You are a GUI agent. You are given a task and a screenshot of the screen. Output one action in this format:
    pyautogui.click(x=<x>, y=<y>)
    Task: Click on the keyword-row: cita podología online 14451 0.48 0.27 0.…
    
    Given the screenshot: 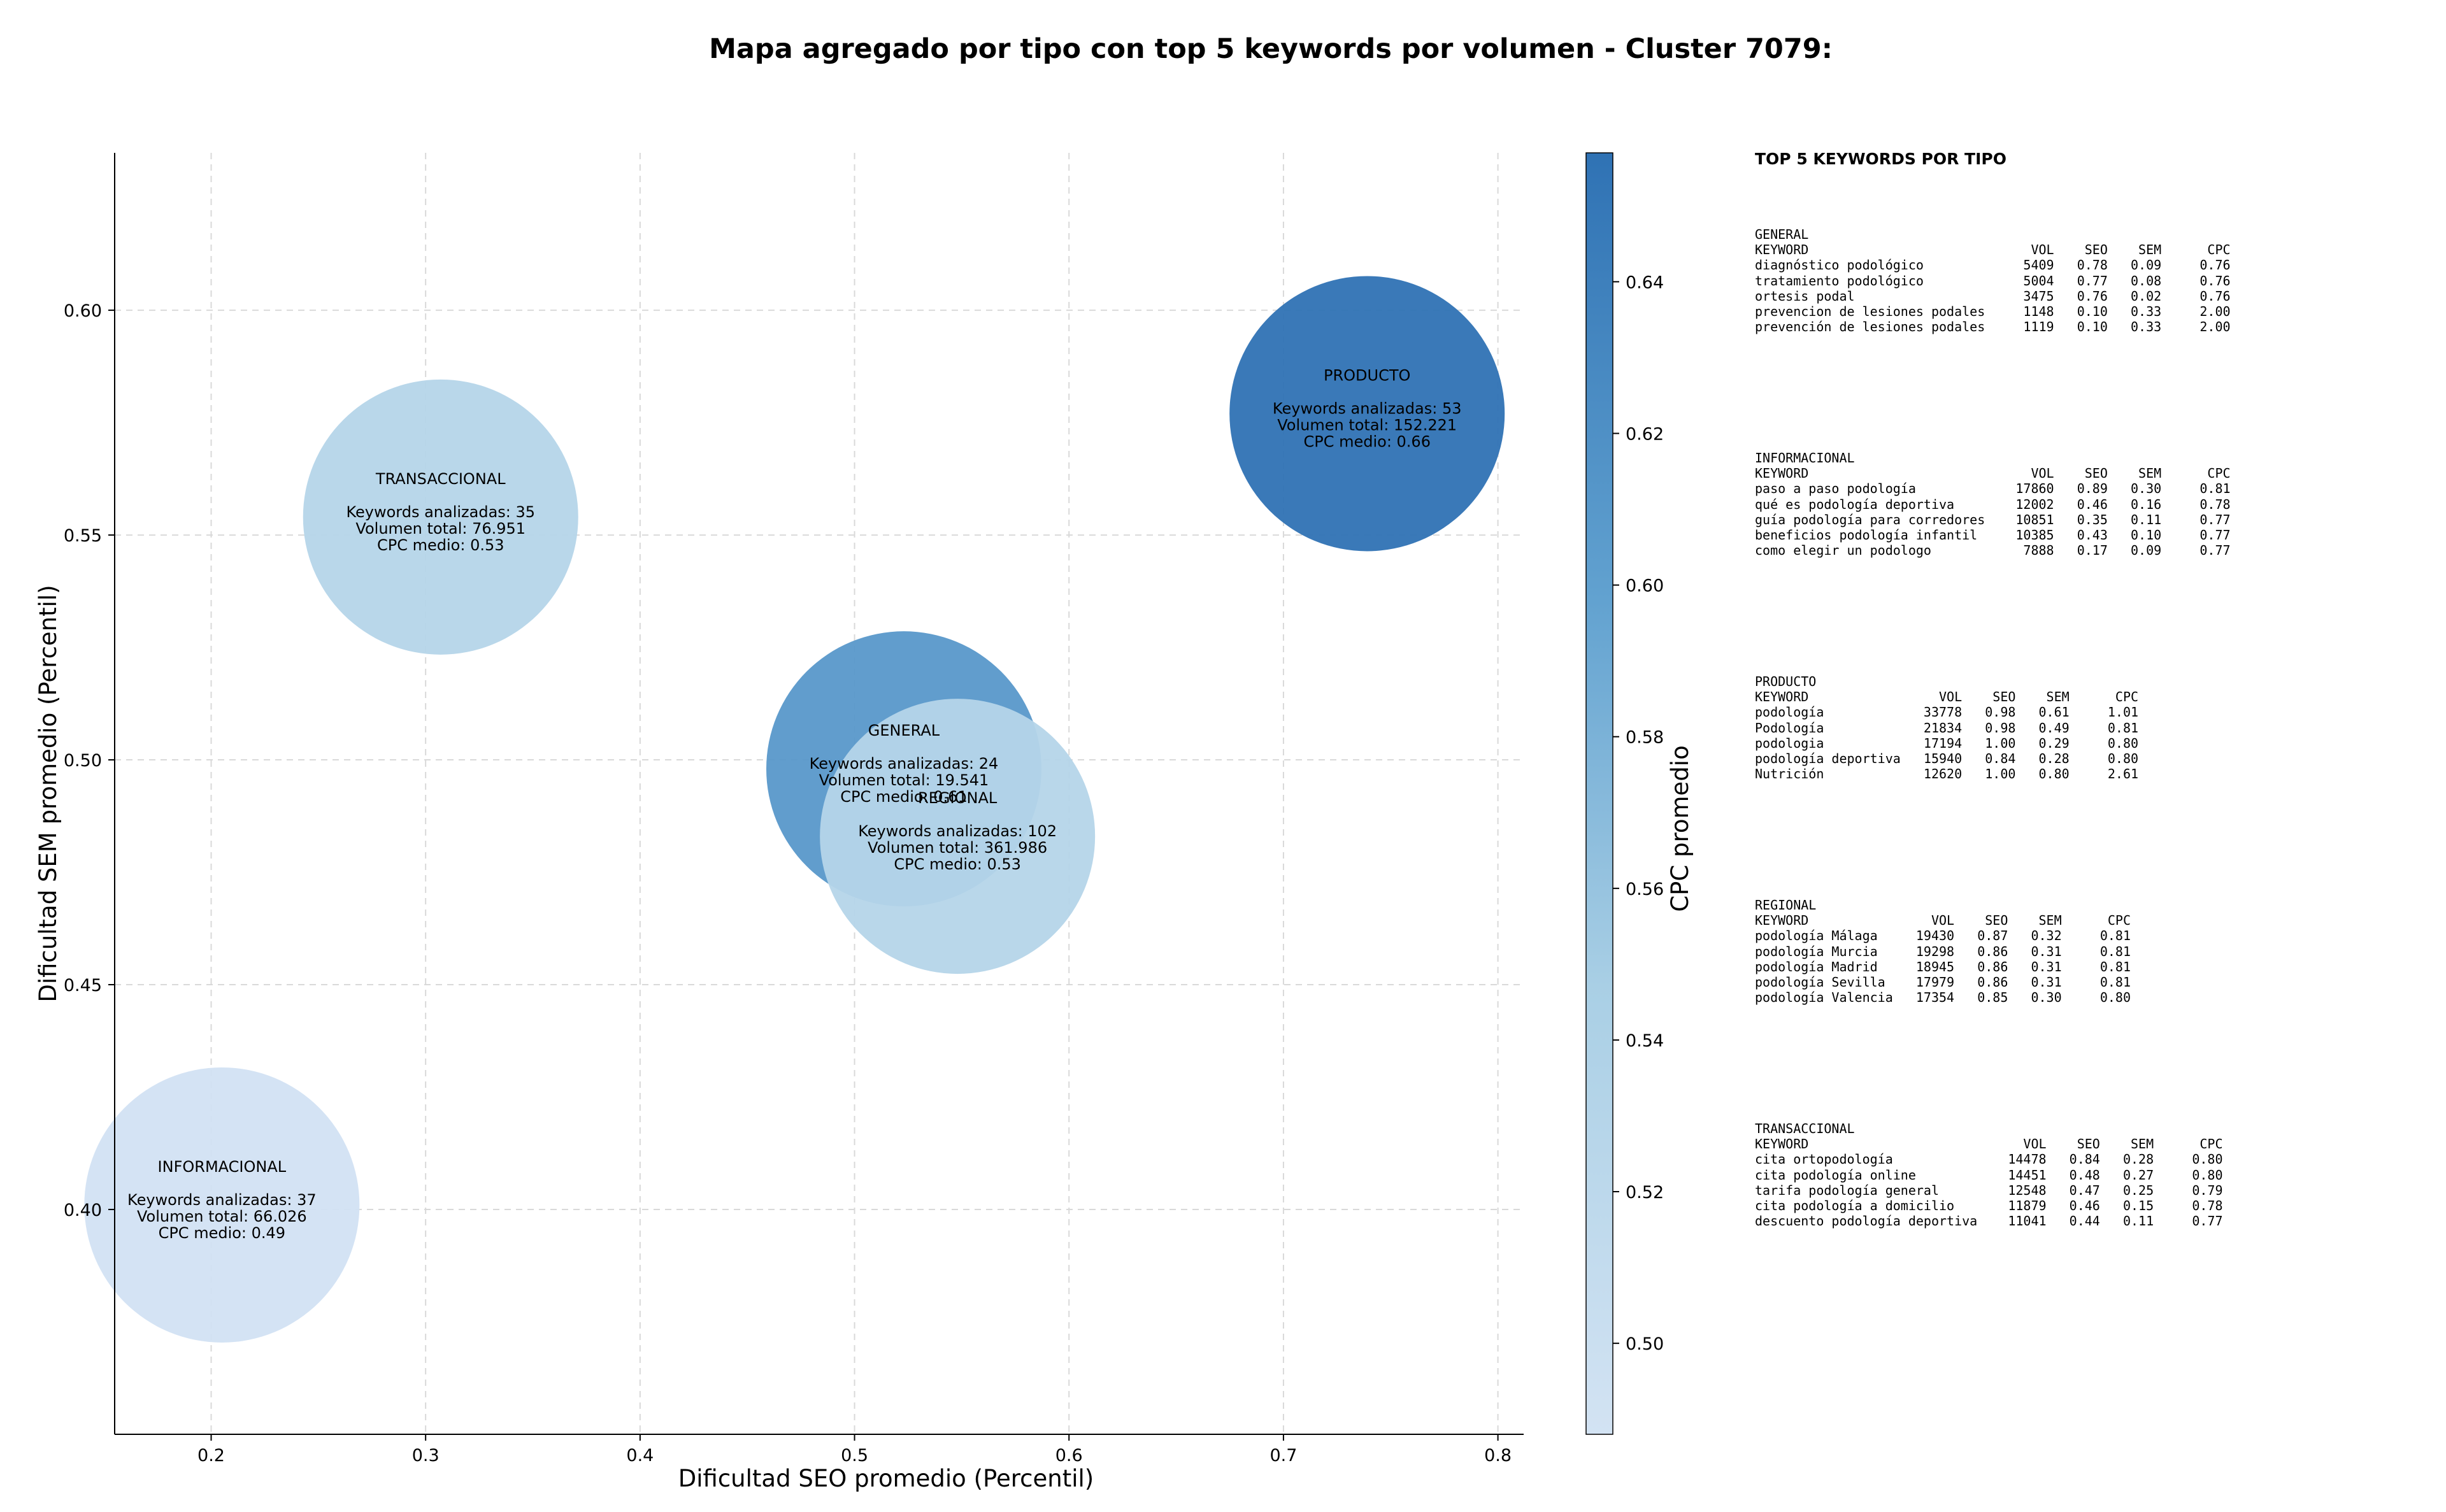 What is the action you would take?
    pyautogui.click(x=1989, y=1175)
    